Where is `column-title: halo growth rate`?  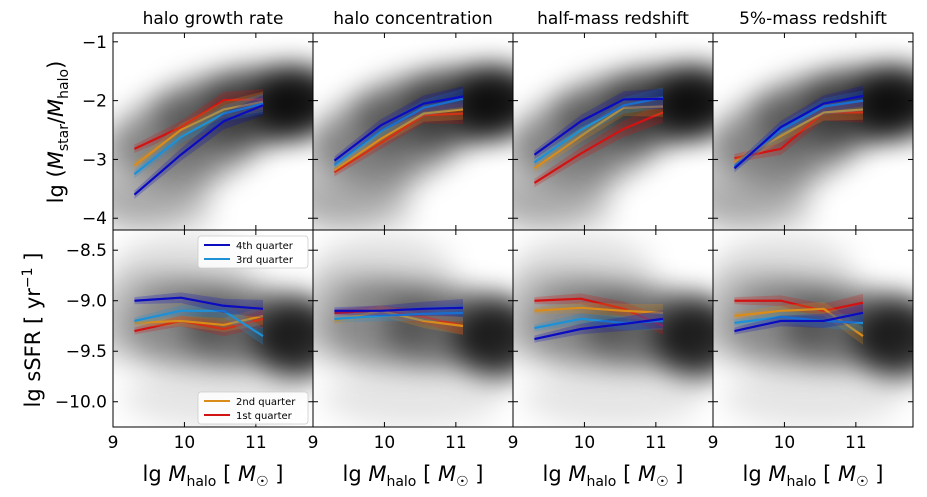 column-title: halo growth rate is located at coordinates (213, 19).